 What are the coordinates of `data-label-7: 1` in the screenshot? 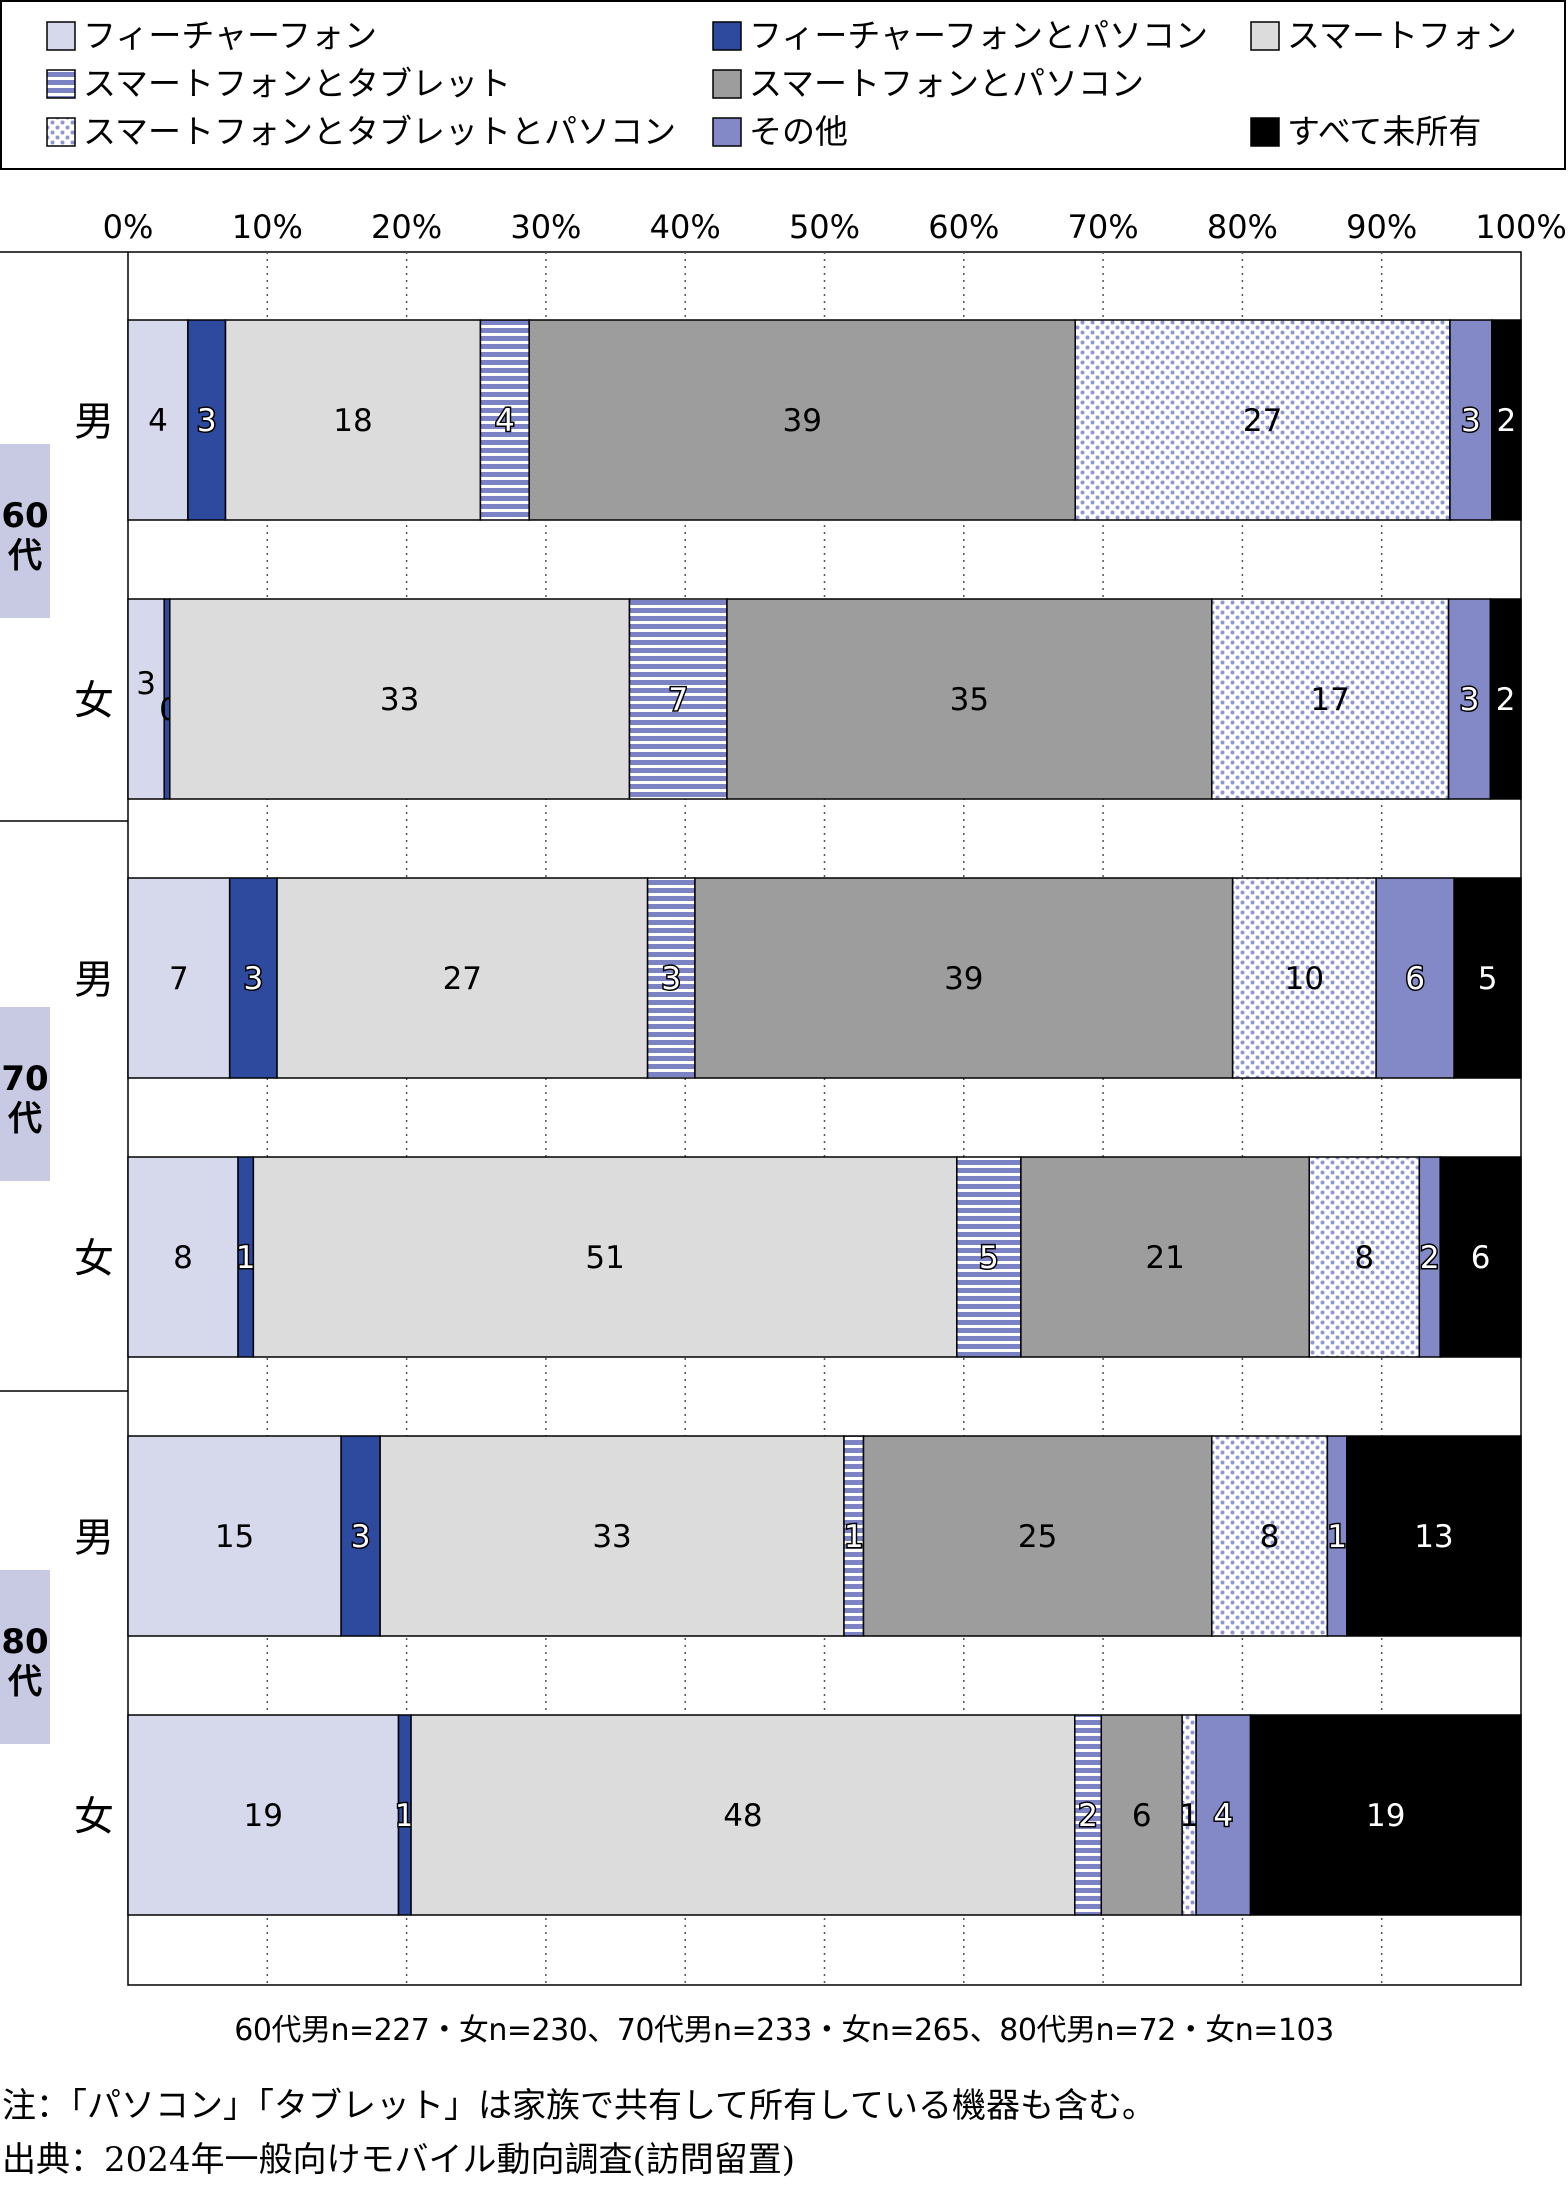 It's located at (1337, 1537).